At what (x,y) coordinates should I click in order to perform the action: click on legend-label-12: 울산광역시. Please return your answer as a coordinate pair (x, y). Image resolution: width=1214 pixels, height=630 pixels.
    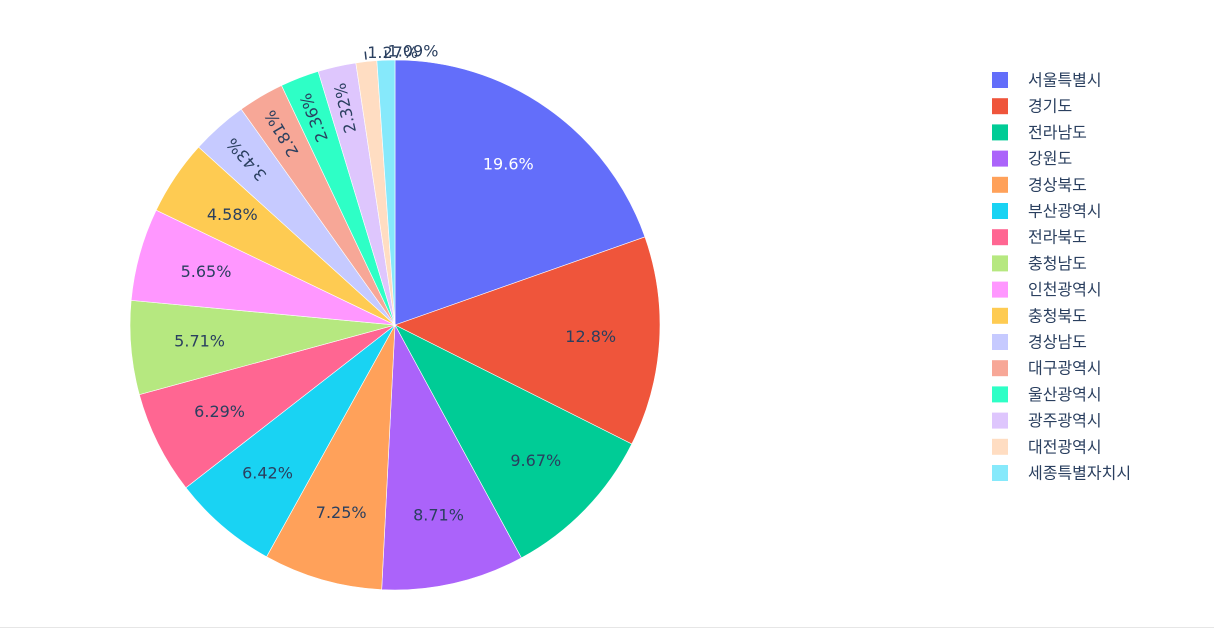
    Looking at the image, I should click on (1065, 394).